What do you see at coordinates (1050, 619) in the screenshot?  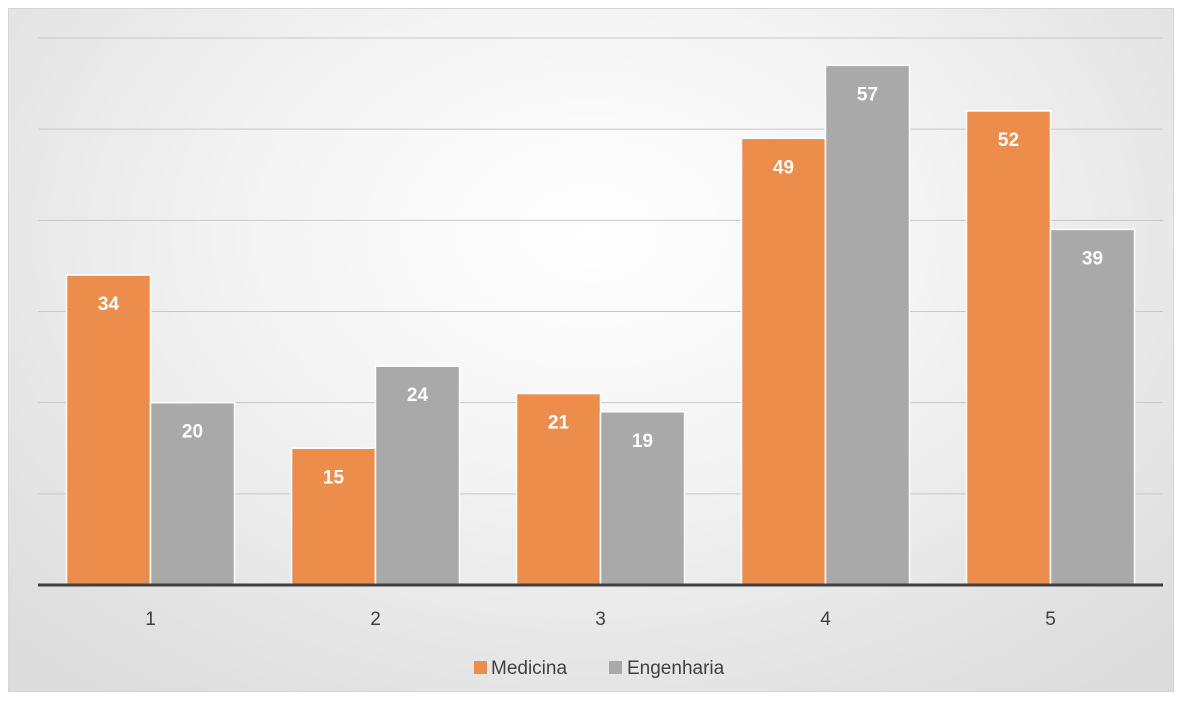 I see `x-tick-label: 5` at bounding box center [1050, 619].